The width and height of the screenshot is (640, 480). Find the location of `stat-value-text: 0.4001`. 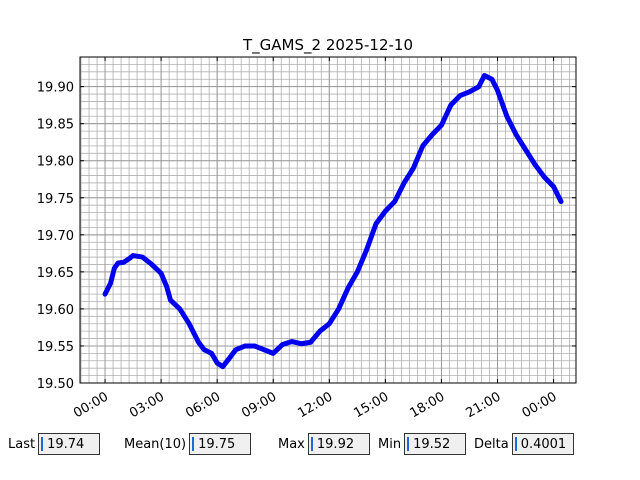

stat-value-text: 0.4001 is located at coordinates (543, 444).